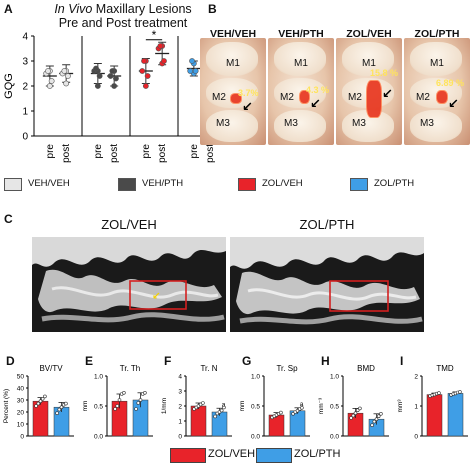 The width and height of the screenshot is (474, 466). I want to click on legend-label: ZOL/PTH, so click(394, 183).